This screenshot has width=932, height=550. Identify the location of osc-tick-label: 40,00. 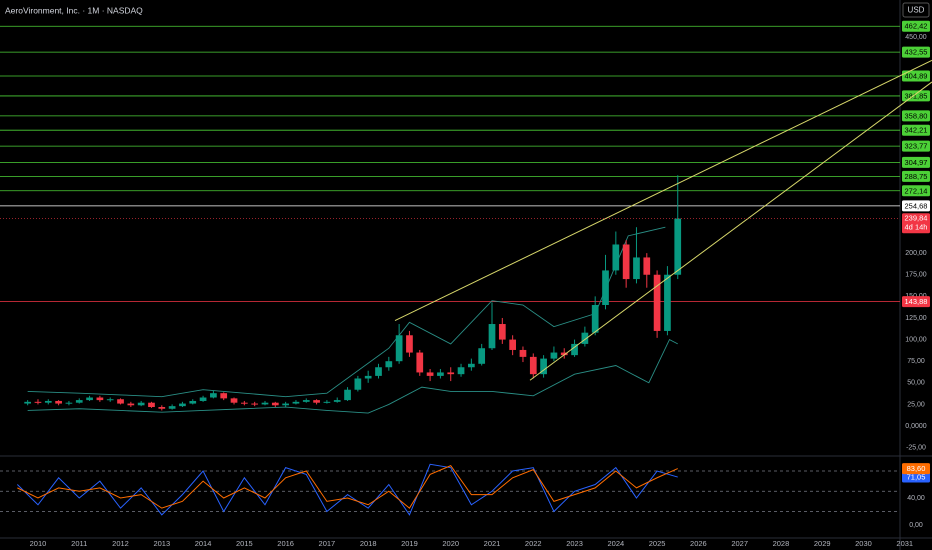
(916, 498).